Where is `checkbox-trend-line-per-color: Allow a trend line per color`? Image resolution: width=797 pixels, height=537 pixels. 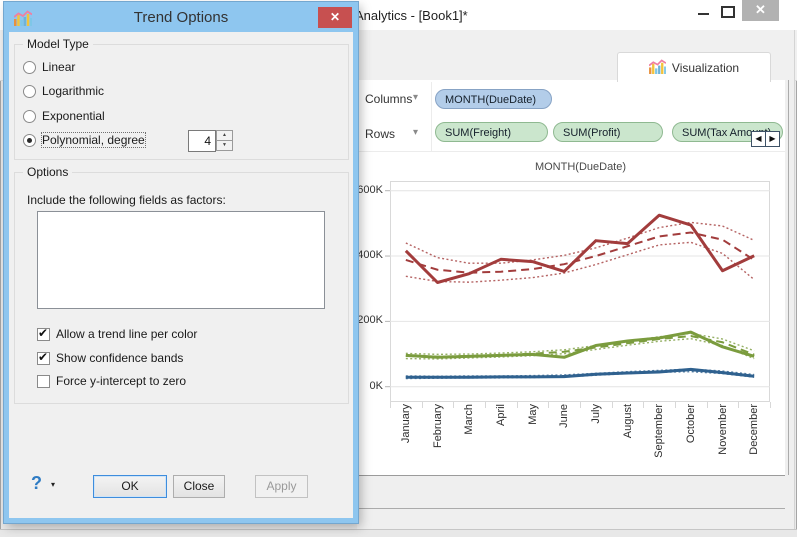
checkbox-trend-line-per-color: Allow a trend line per color is located at coordinates (117, 334).